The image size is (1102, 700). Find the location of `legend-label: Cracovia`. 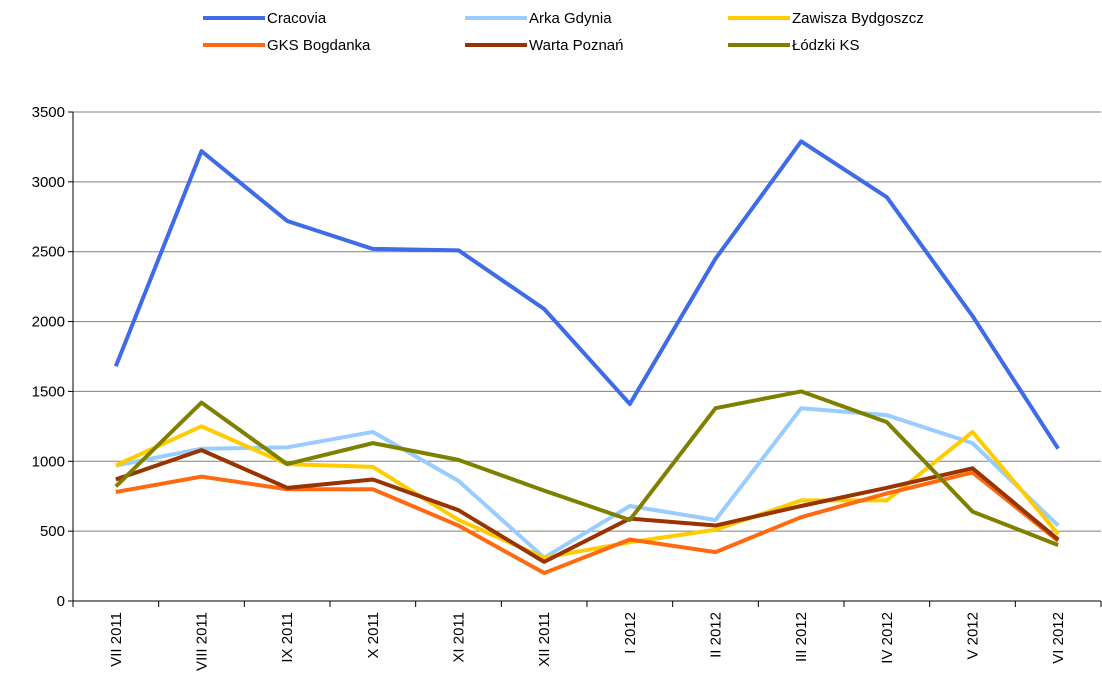

legend-label: Cracovia is located at coordinates (297, 18).